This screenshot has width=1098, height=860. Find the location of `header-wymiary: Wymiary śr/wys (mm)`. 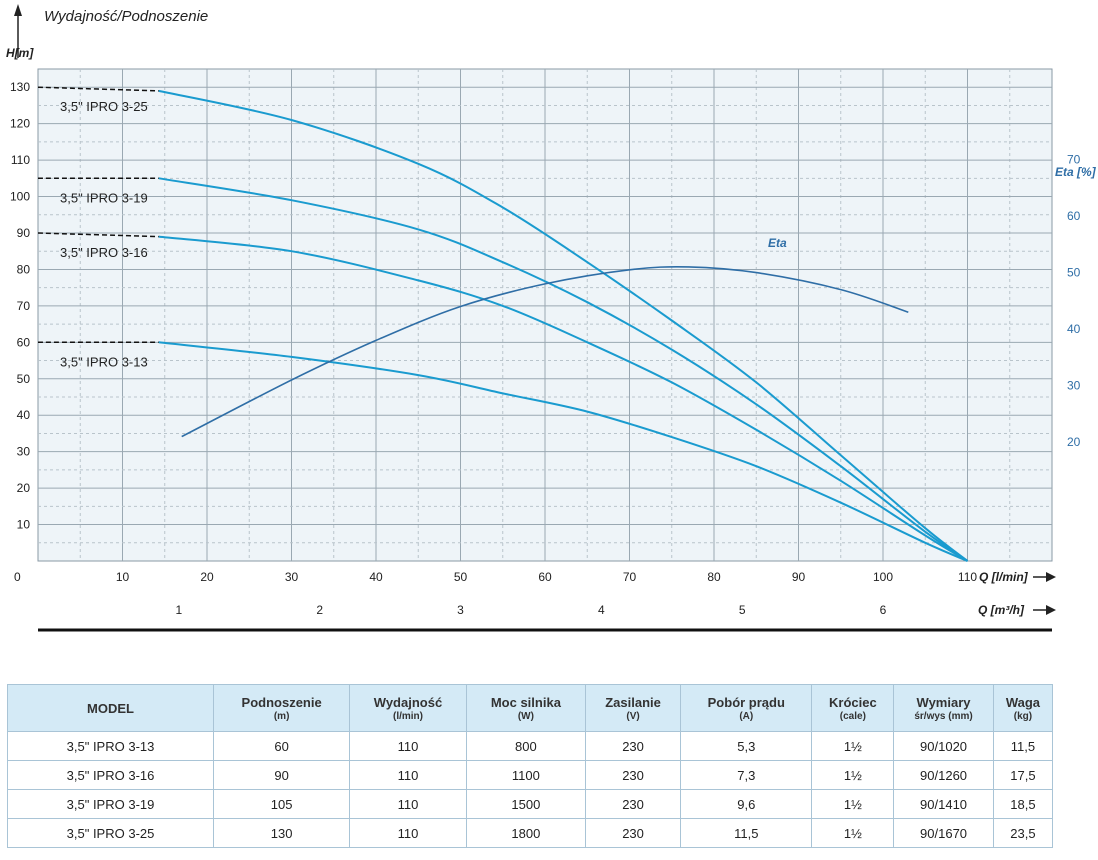

header-wymiary: Wymiary śr/wys (mm) is located at coordinates (943, 708).